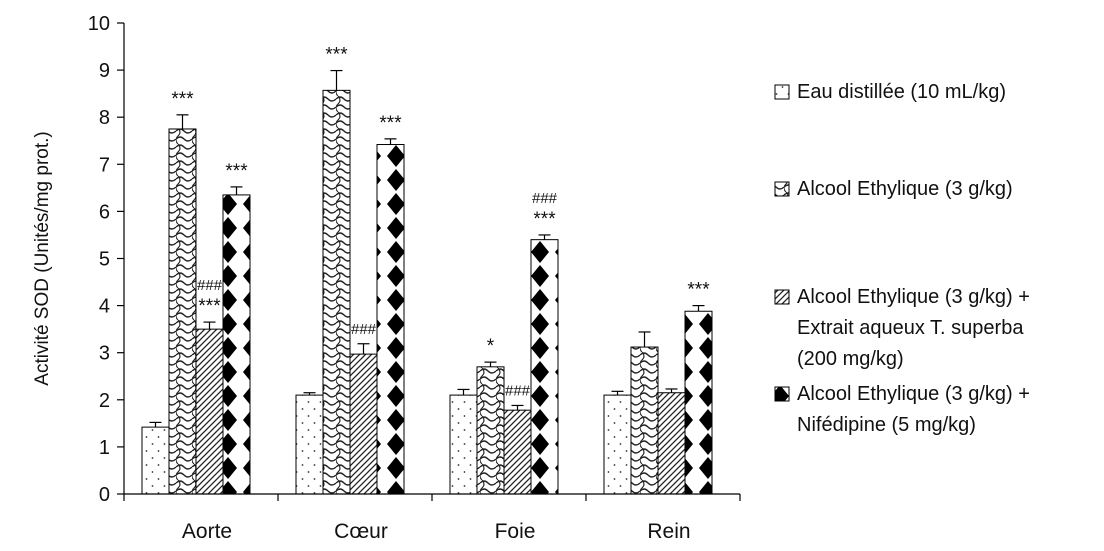 Image resolution: width=1104 pixels, height=551 pixels. I want to click on legend-label-line: (200 mg/kg), so click(850, 359).